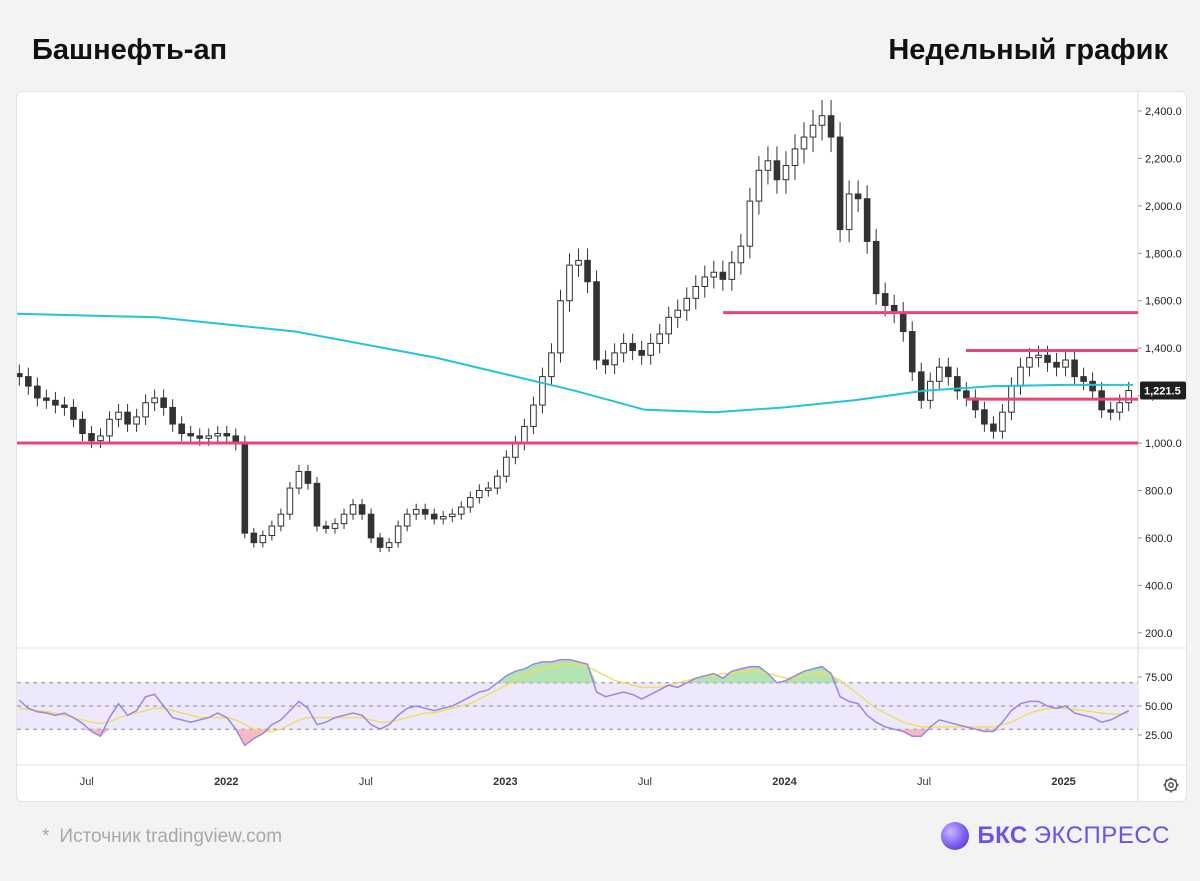 Image resolution: width=1200 pixels, height=881 pixels. I want to click on source-note: * Источник tradingview.com, so click(162, 837).